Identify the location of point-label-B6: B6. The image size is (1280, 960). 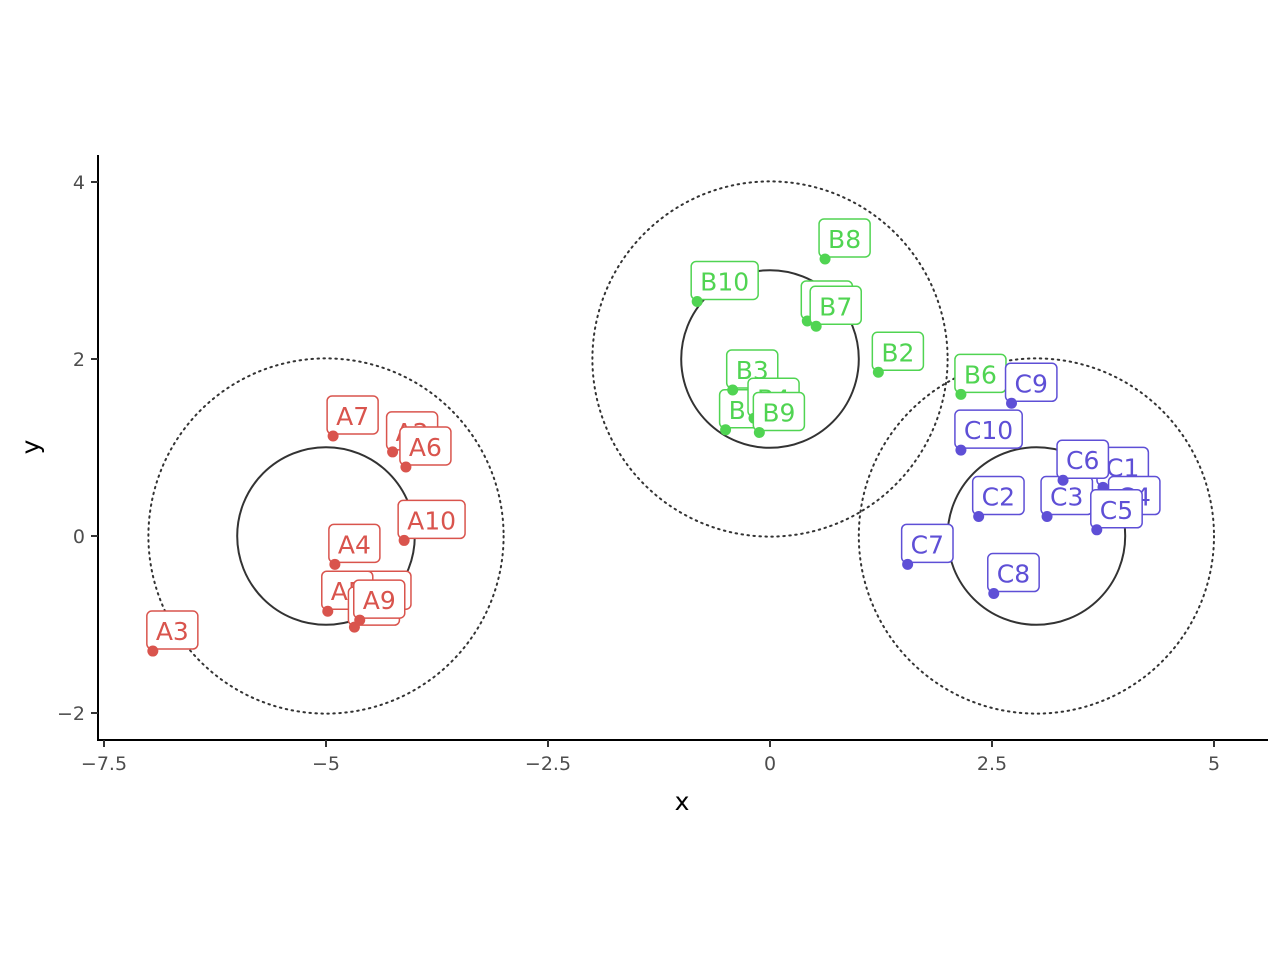
(980, 376).